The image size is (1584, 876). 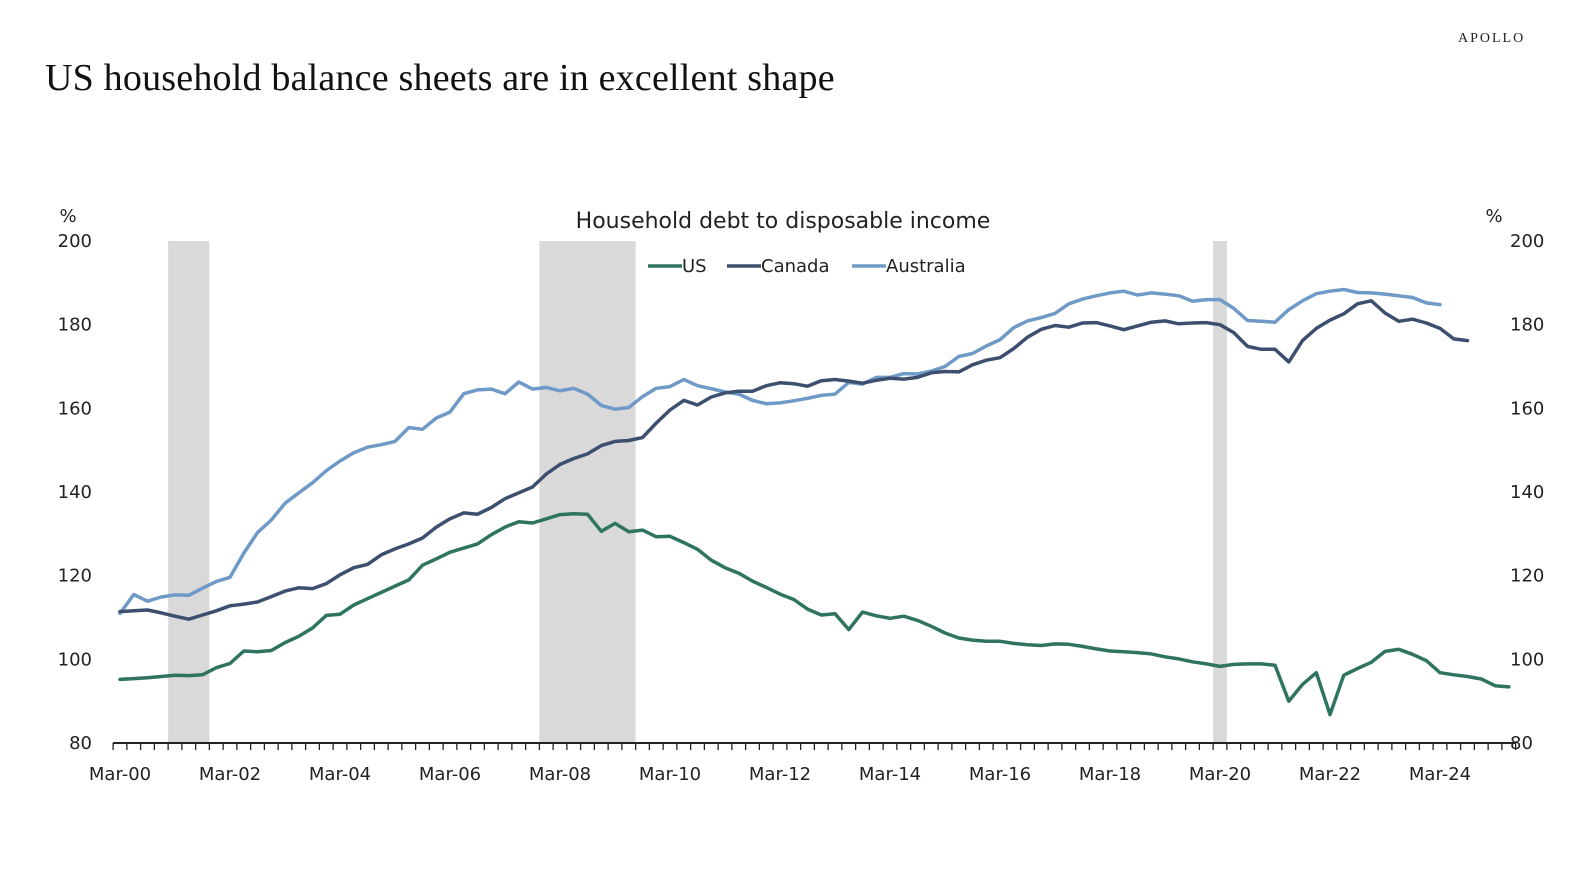 What do you see at coordinates (1527, 408) in the screenshot?
I see `y-tick-label-right: 160` at bounding box center [1527, 408].